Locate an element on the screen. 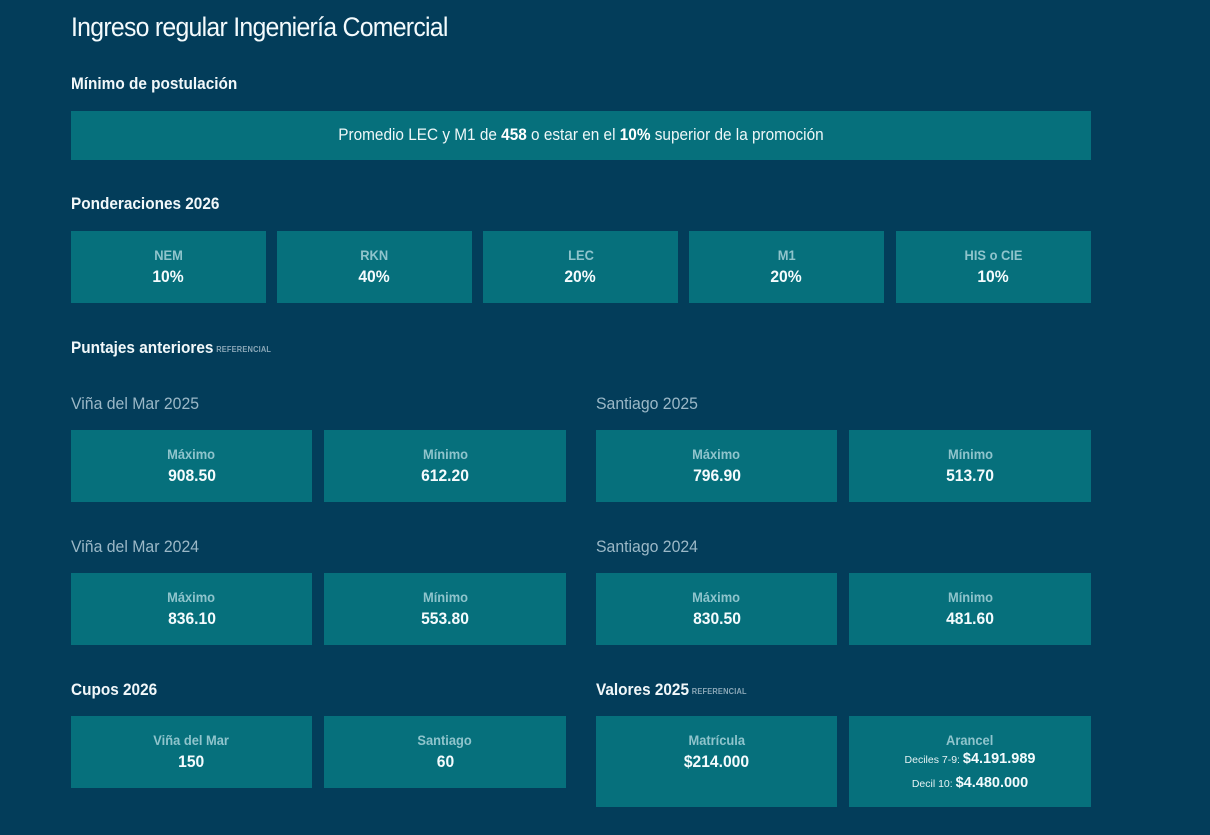 The height and width of the screenshot is (835, 1210). score-card-max: Máximo 908.50 is located at coordinates (191, 466).